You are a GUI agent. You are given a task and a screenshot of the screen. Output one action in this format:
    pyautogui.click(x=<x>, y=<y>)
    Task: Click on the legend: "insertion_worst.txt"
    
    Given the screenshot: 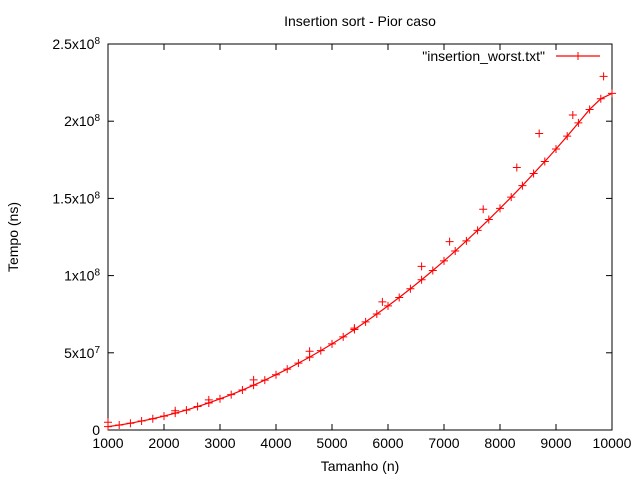 What is the action you would take?
    pyautogui.click(x=511, y=56)
    